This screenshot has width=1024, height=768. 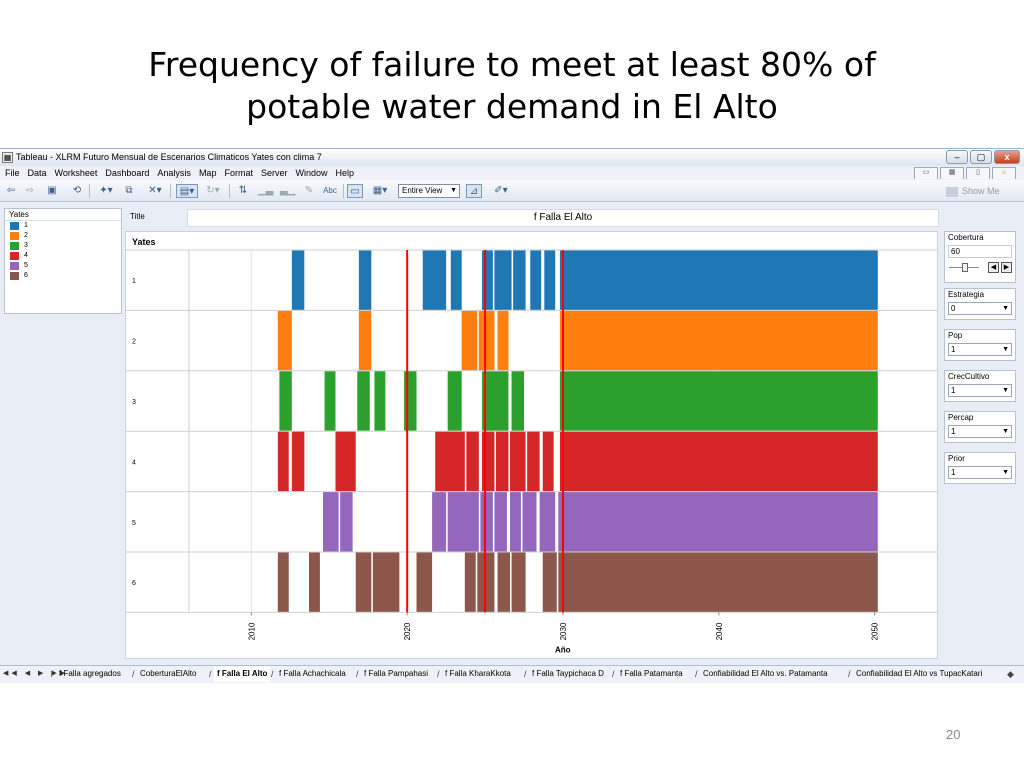 I want to click on row-label: 2, so click(x=134, y=342).